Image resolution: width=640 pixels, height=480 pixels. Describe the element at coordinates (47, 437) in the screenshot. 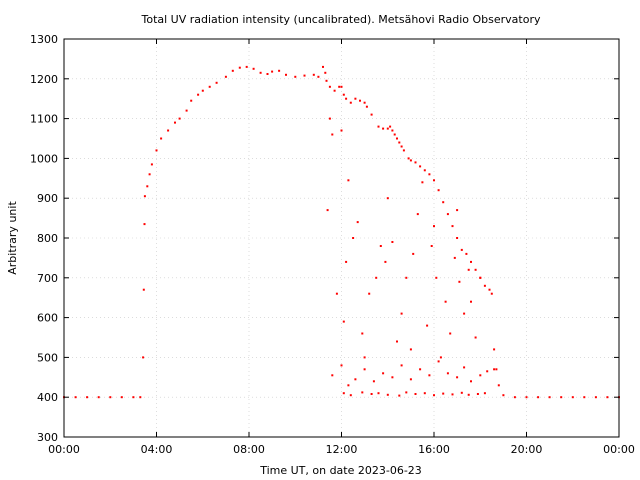

I see `y-tick-label: 300` at that location.